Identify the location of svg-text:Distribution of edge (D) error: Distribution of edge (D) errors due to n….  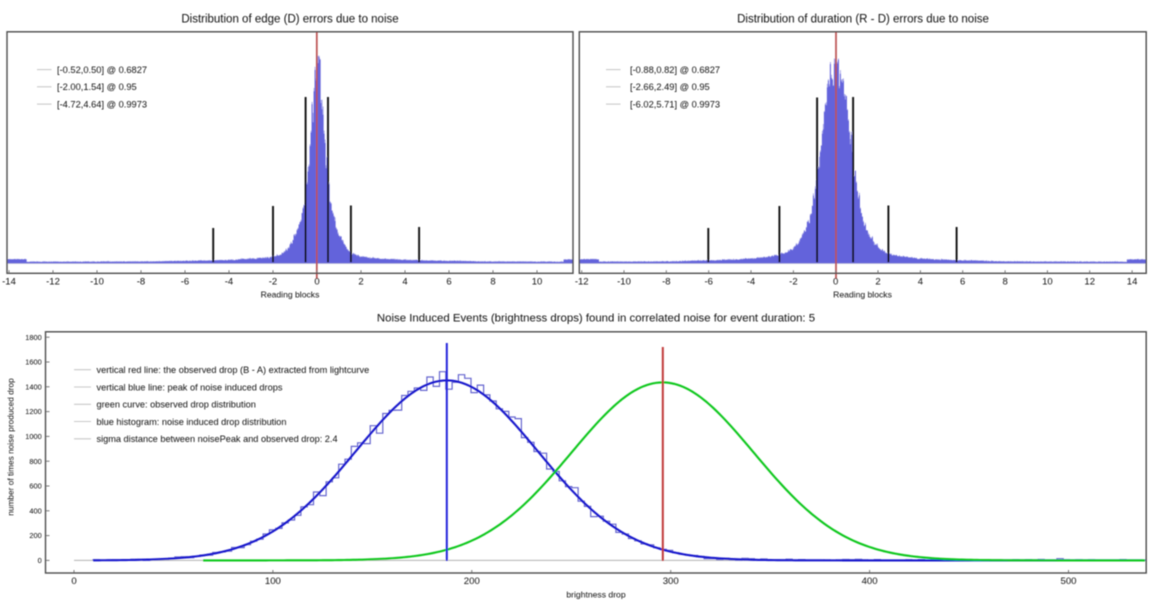
(289, 20).